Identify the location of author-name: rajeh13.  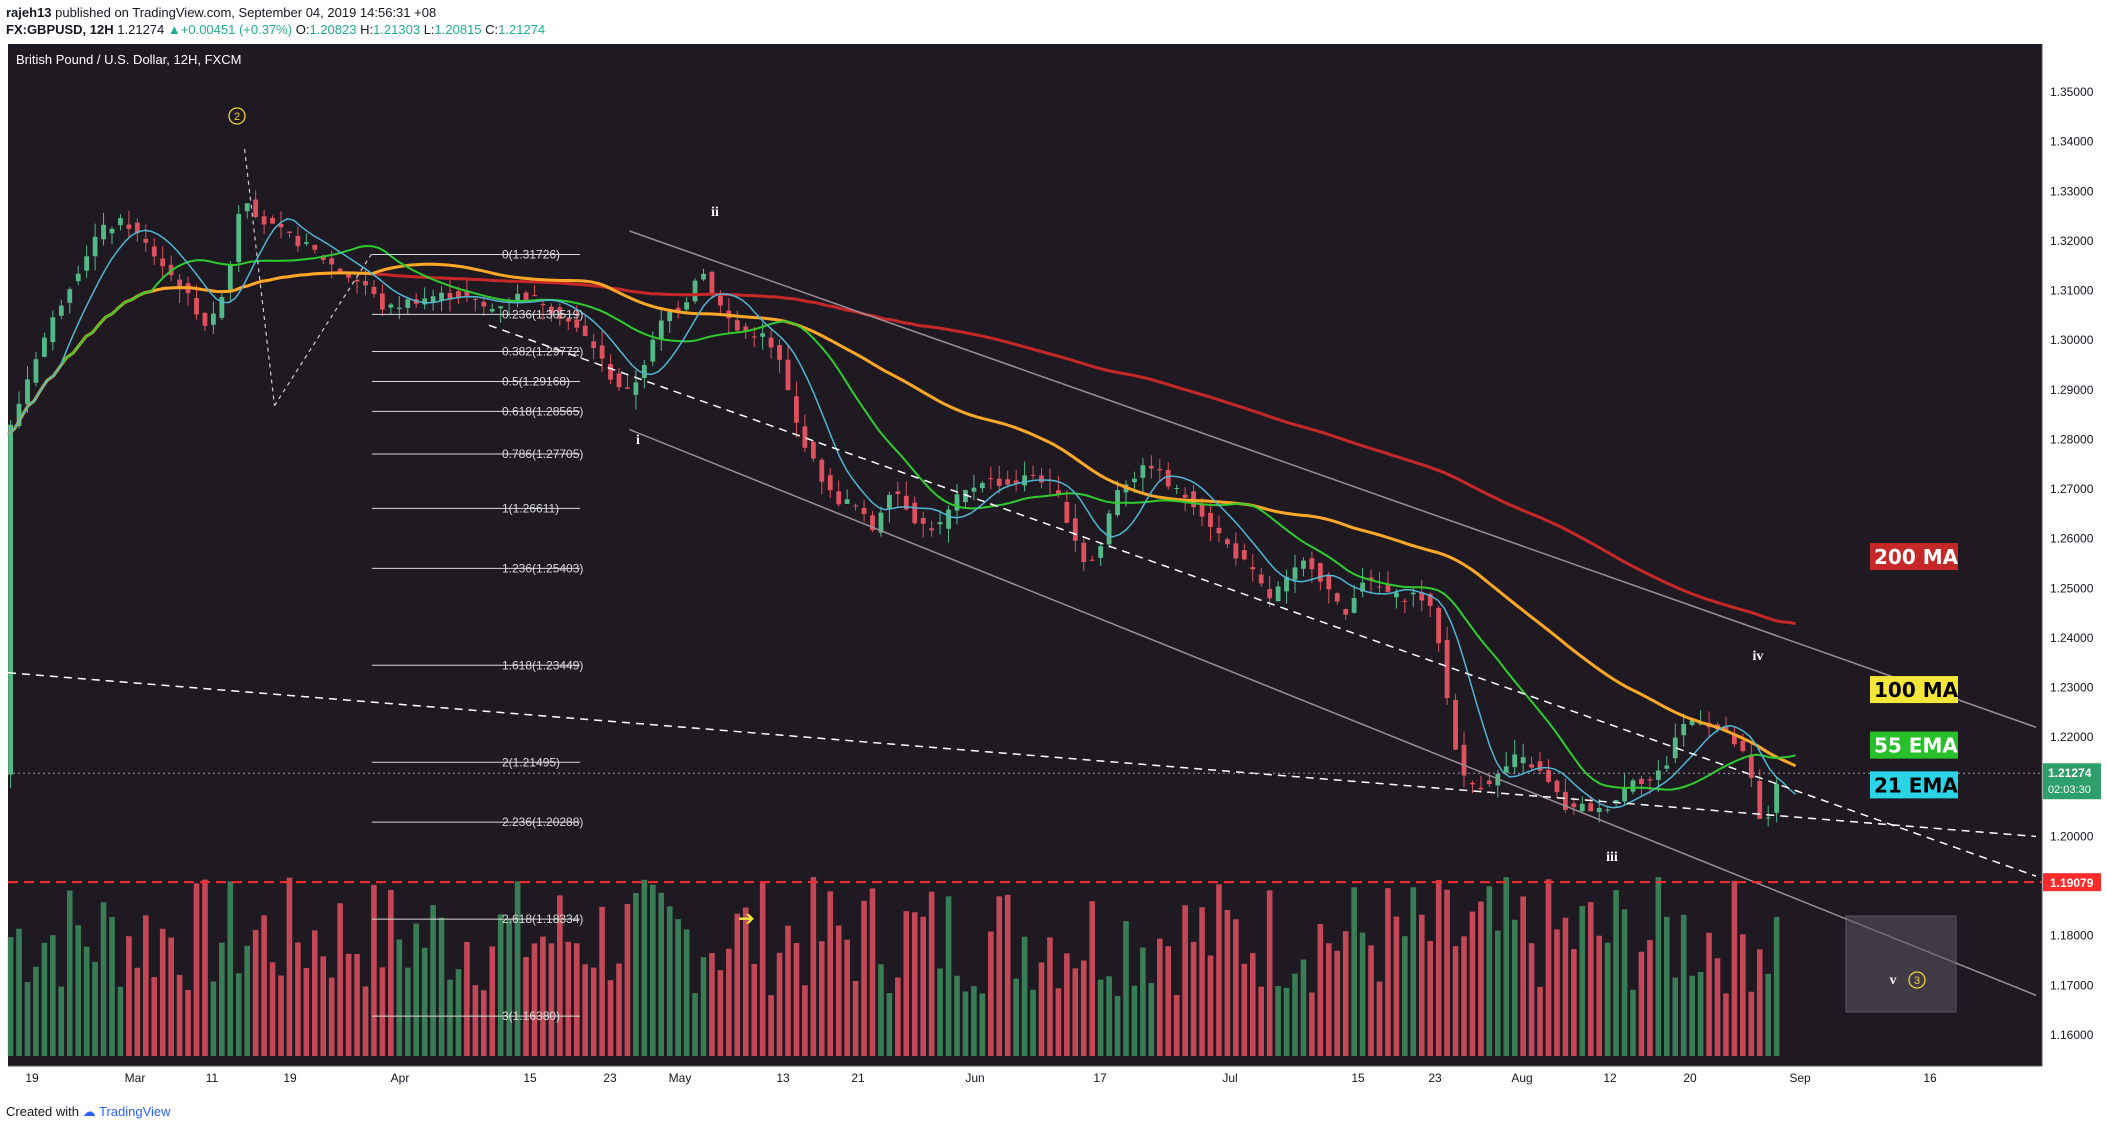
(29, 12).